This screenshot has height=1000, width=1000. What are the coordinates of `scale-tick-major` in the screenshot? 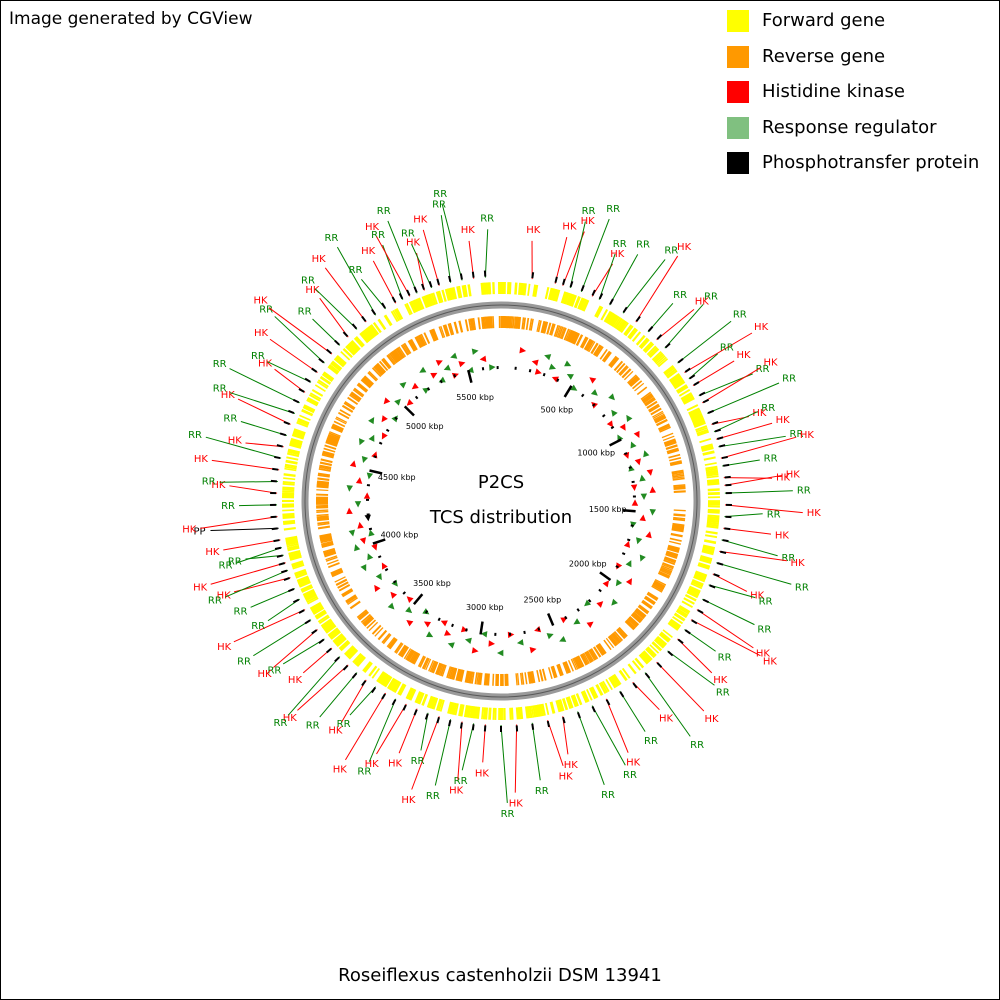 It's located at (481, 628).